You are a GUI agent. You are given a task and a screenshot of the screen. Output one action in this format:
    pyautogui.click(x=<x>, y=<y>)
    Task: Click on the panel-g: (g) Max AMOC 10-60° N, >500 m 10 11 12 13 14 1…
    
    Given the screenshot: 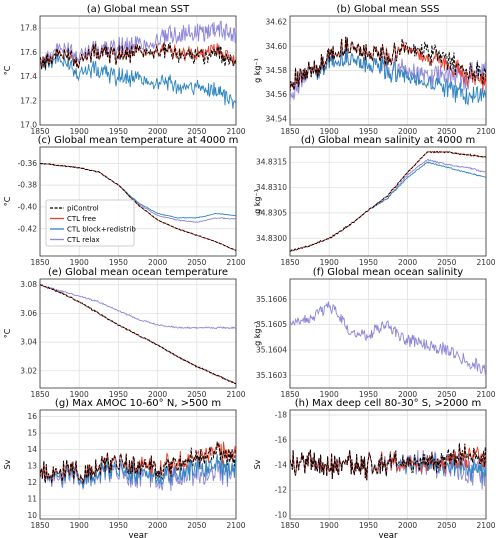 What is the action you would take?
    pyautogui.click(x=124, y=468)
    